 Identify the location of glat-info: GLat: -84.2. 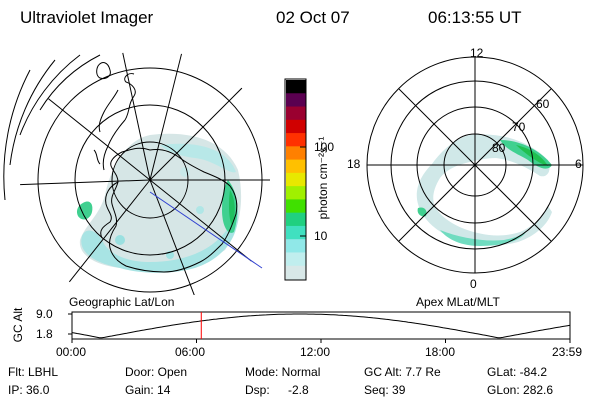
(517, 372).